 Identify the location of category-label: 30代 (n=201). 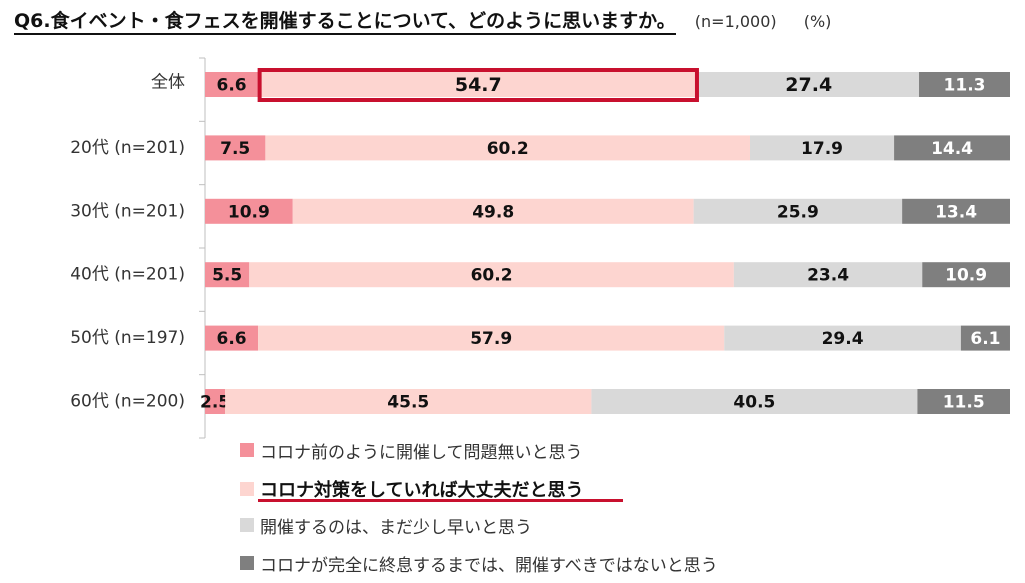
(127, 211).